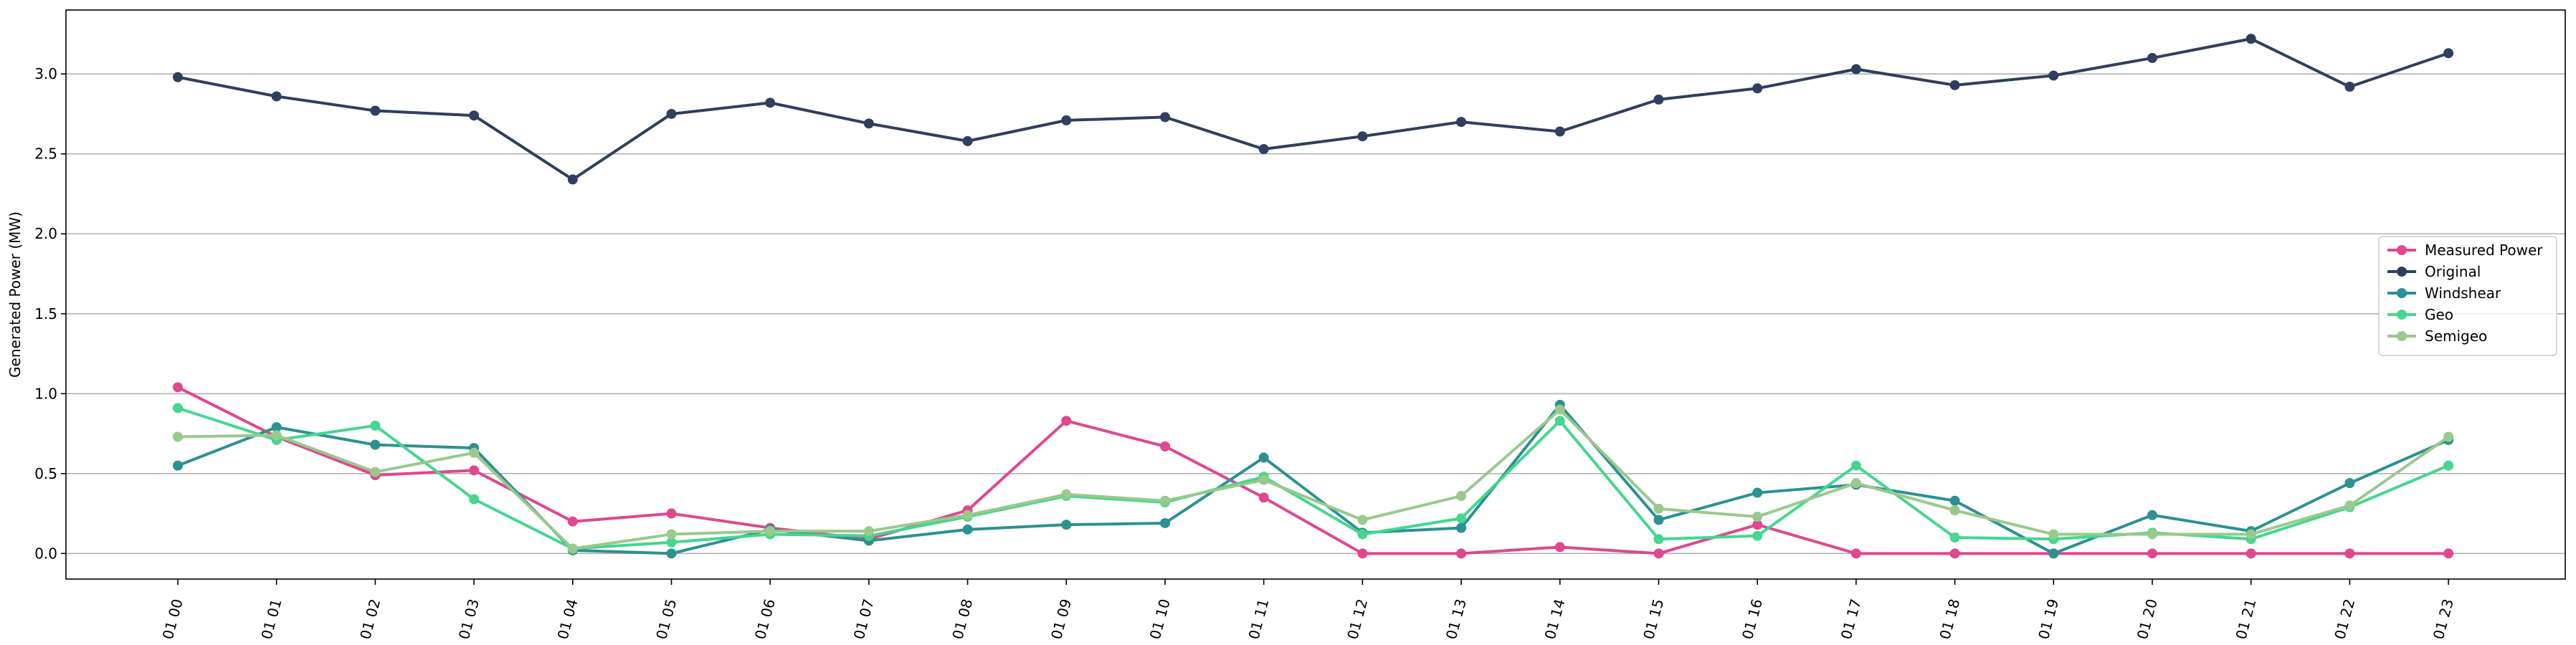 This screenshot has height=645, width=2576. Describe the element at coordinates (469, 619) in the screenshot. I see `x-tick-label: 01 03` at that location.